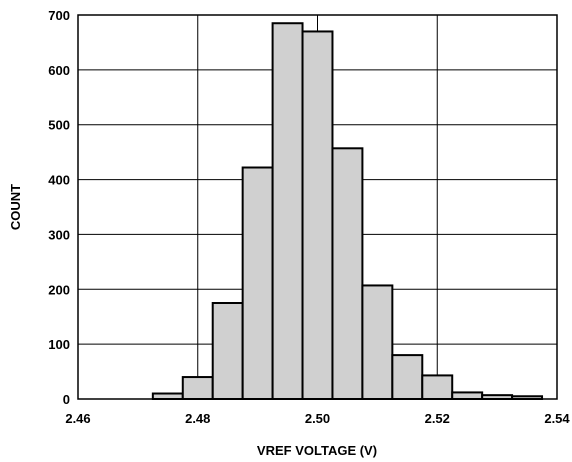 The width and height of the screenshot is (572, 462). What do you see at coordinates (437, 418) in the screenshot?
I see `x-tick-label: 2.52` at bounding box center [437, 418].